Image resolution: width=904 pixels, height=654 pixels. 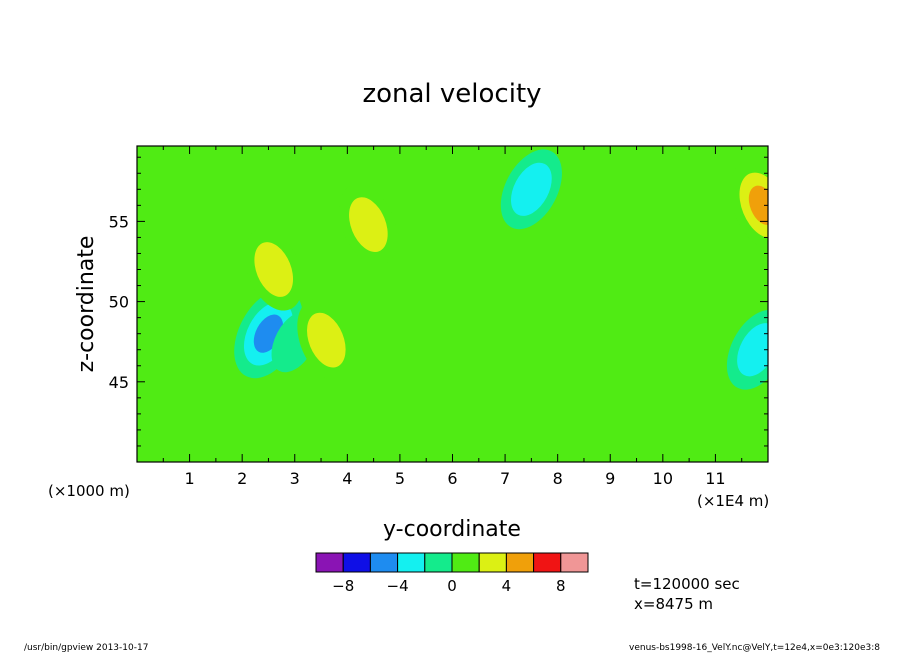 What do you see at coordinates (452, 529) in the screenshot?
I see `x-axis-label: y-coordinate` at bounding box center [452, 529].